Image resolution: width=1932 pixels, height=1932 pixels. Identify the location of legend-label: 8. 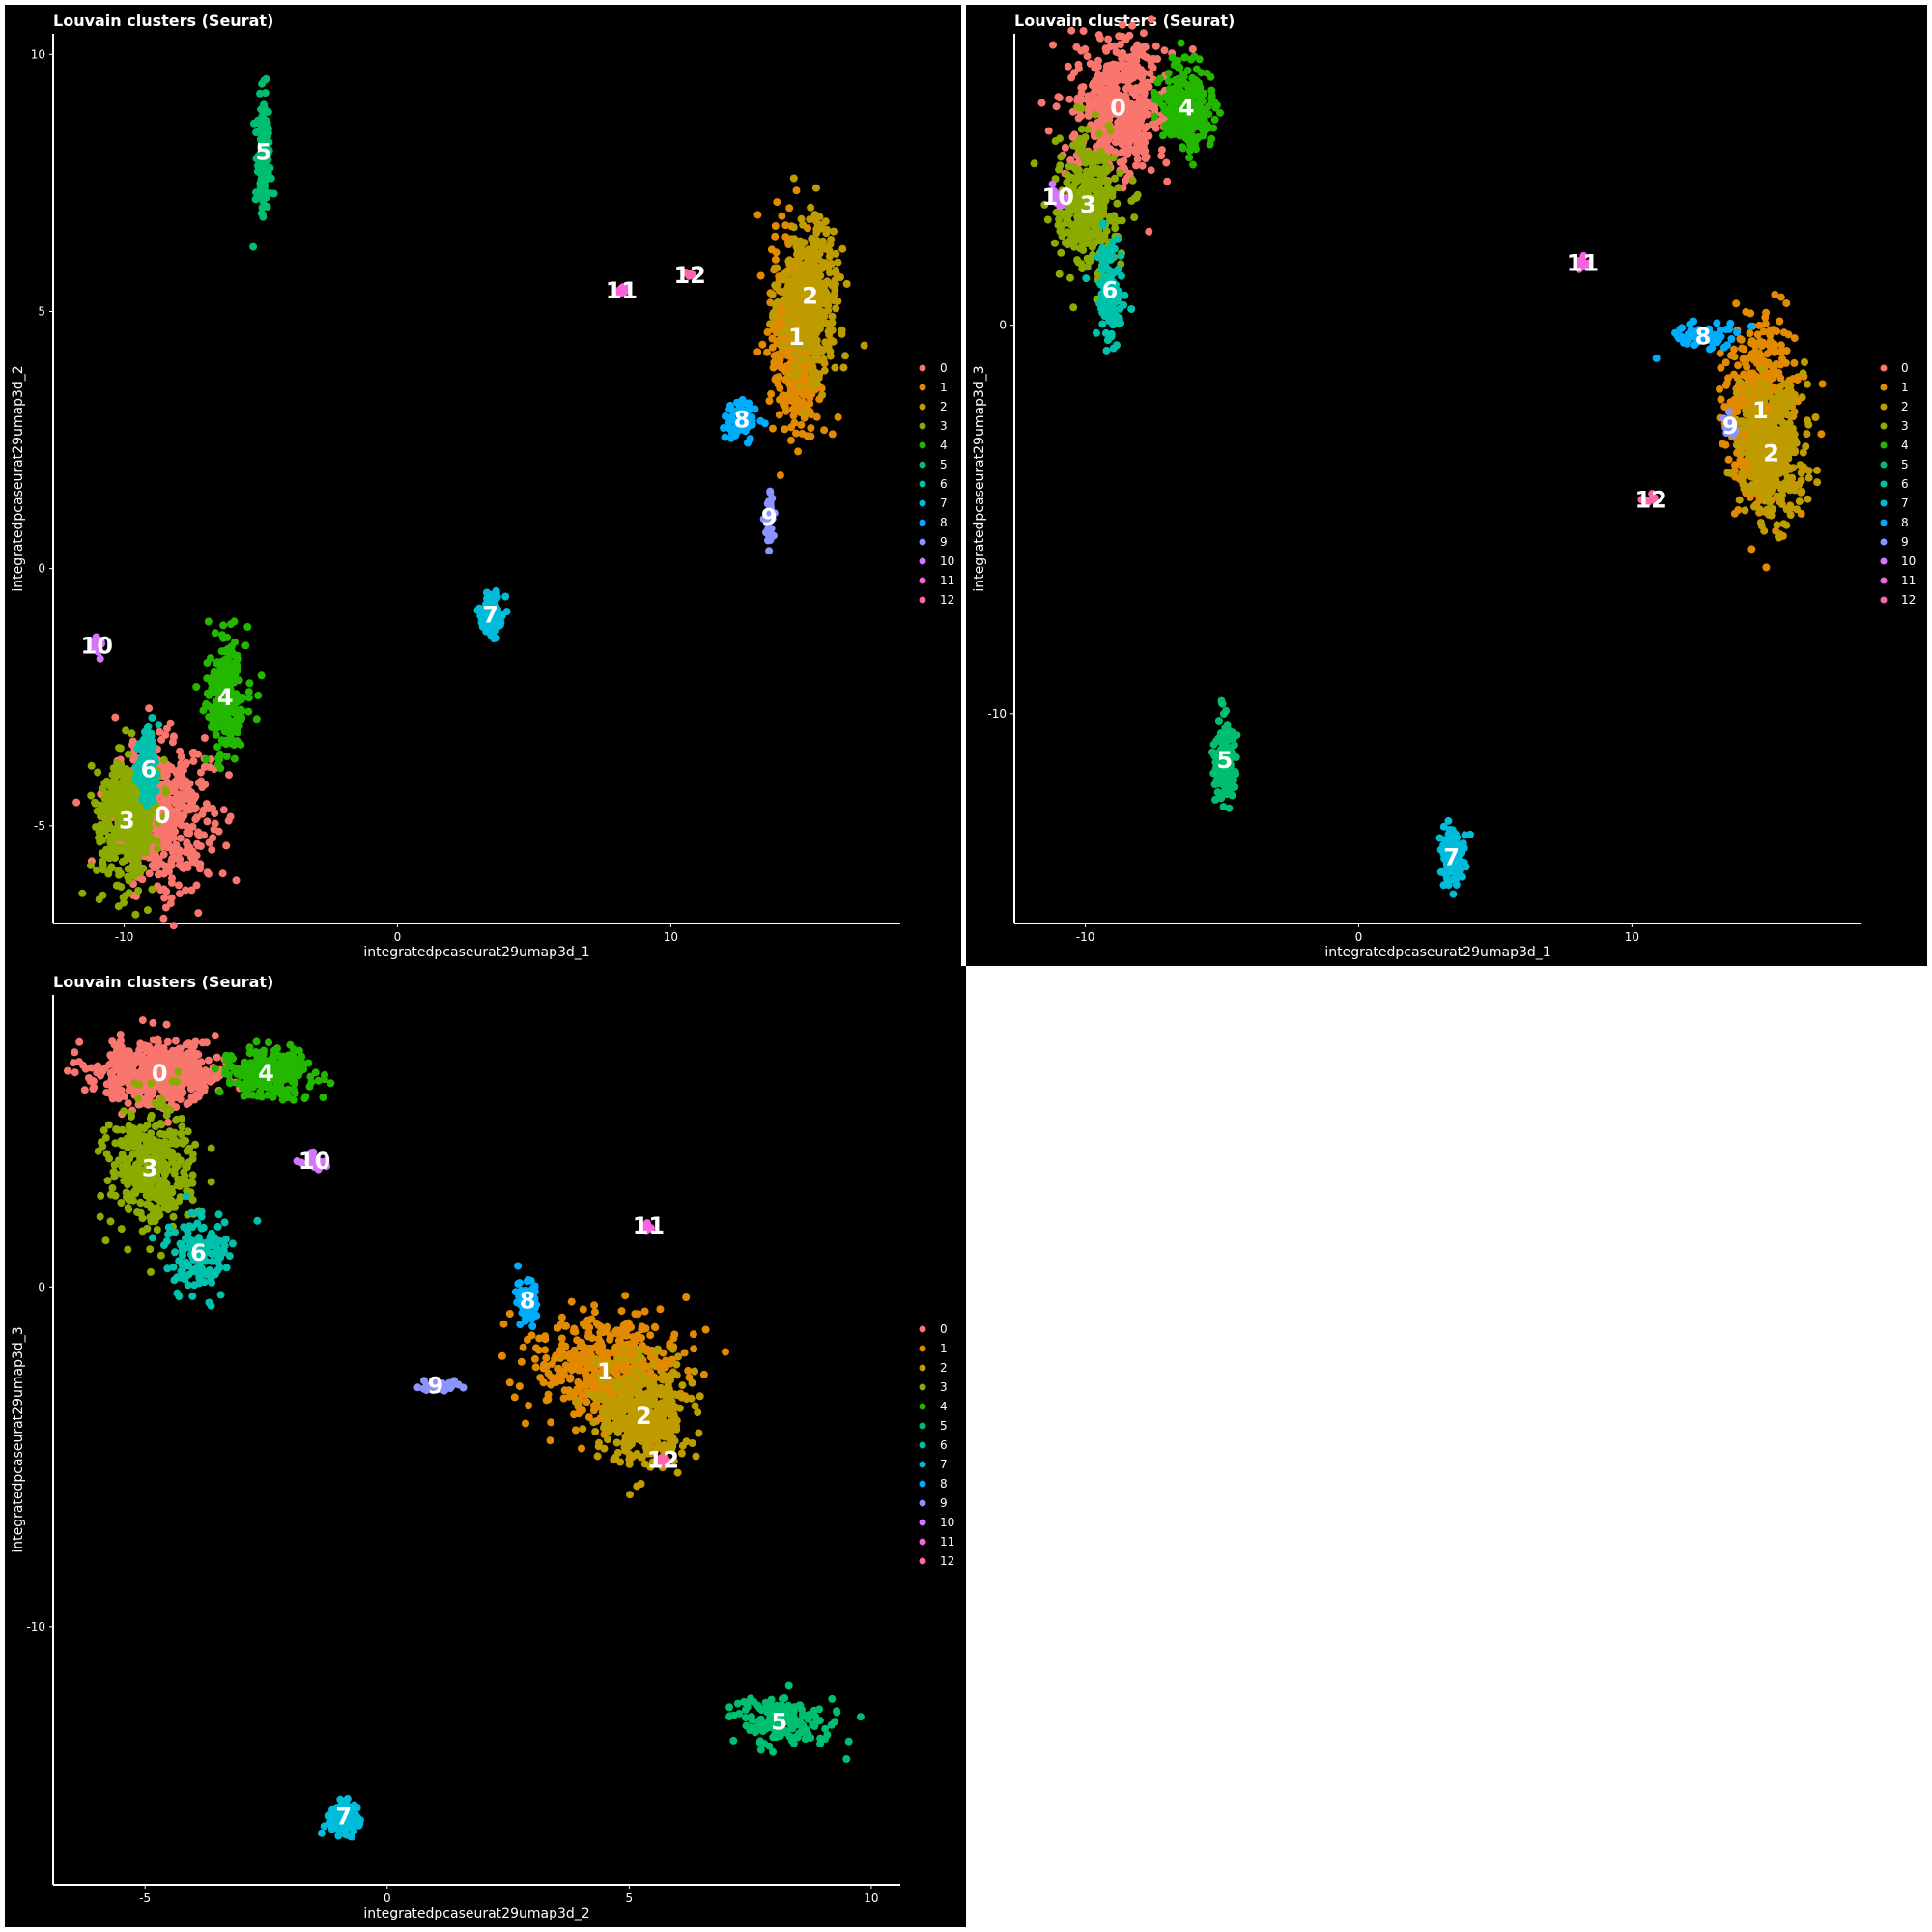
(944, 522).